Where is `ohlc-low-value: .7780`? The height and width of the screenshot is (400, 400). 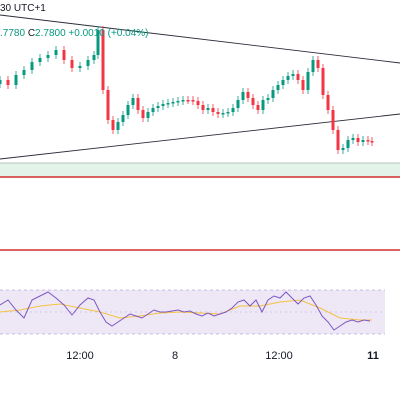
ohlc-low-value: .7780 is located at coordinates (13, 33).